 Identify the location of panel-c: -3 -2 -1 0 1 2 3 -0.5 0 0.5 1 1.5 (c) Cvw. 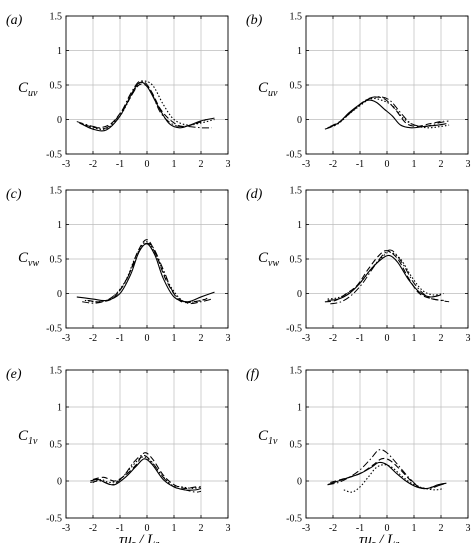
(118, 265).